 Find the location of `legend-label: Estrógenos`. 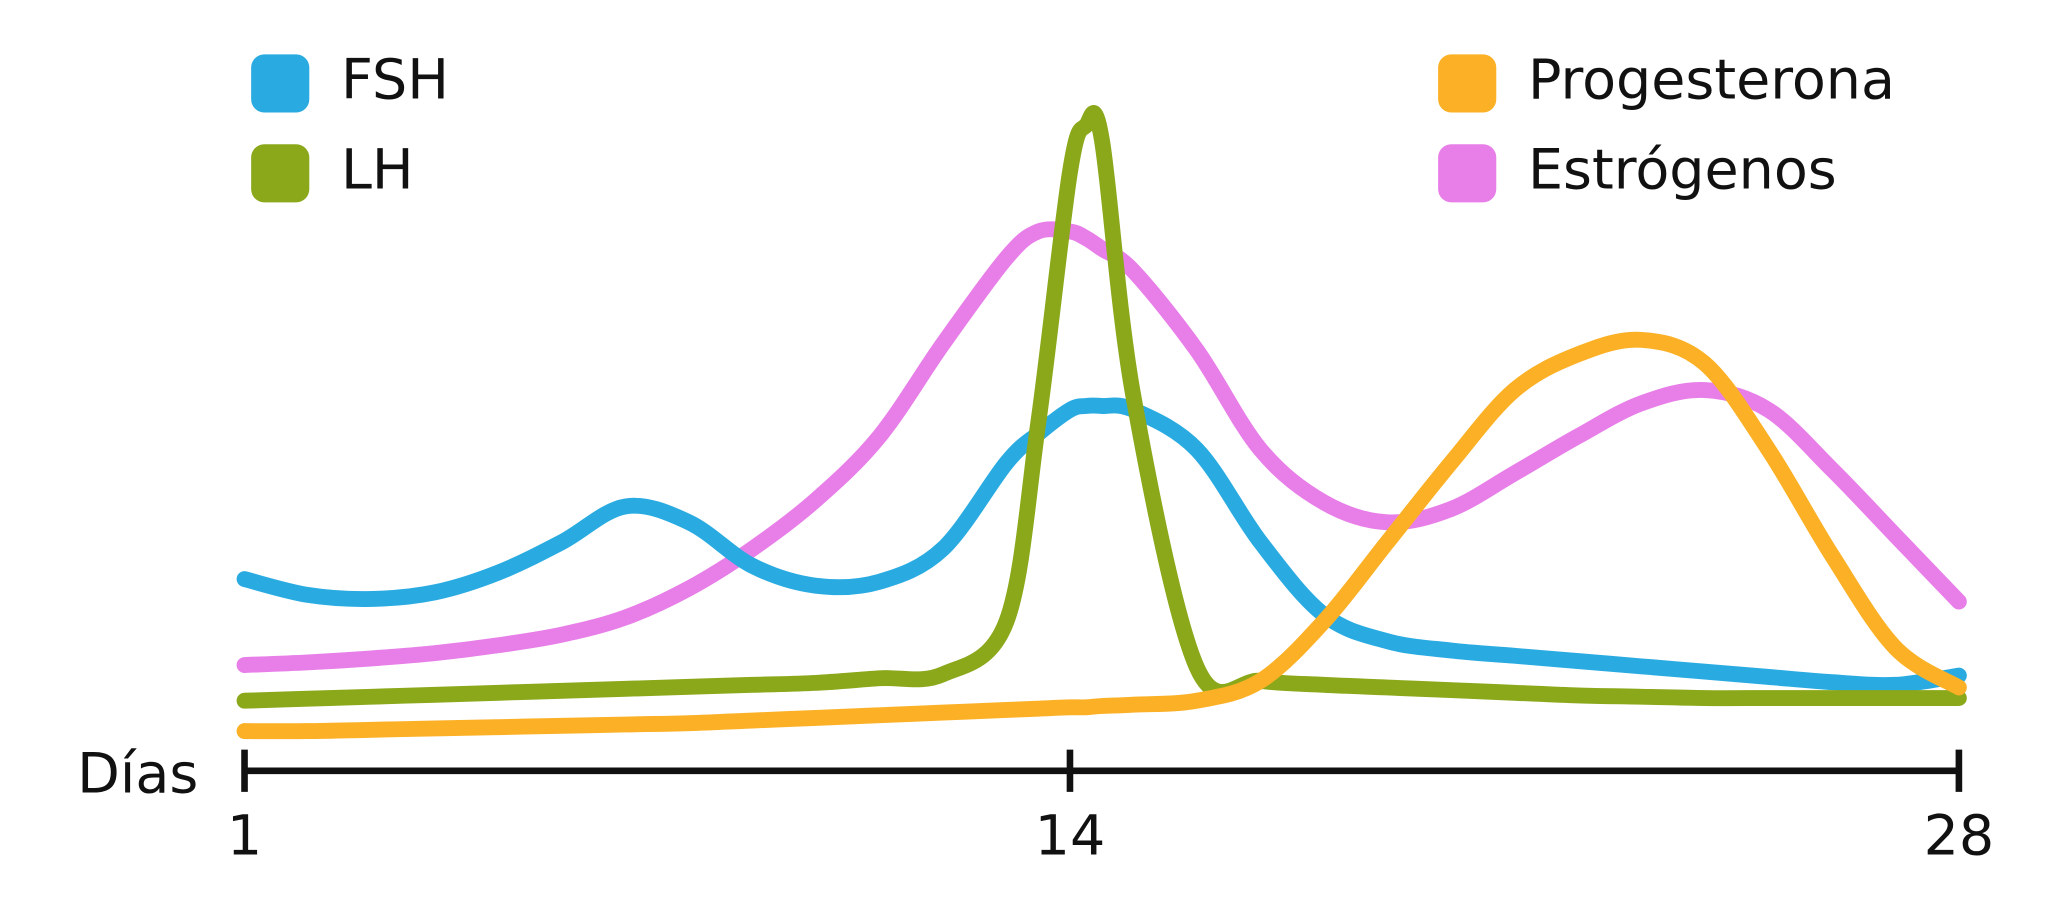

legend-label: Estrógenos is located at coordinates (1682, 169).